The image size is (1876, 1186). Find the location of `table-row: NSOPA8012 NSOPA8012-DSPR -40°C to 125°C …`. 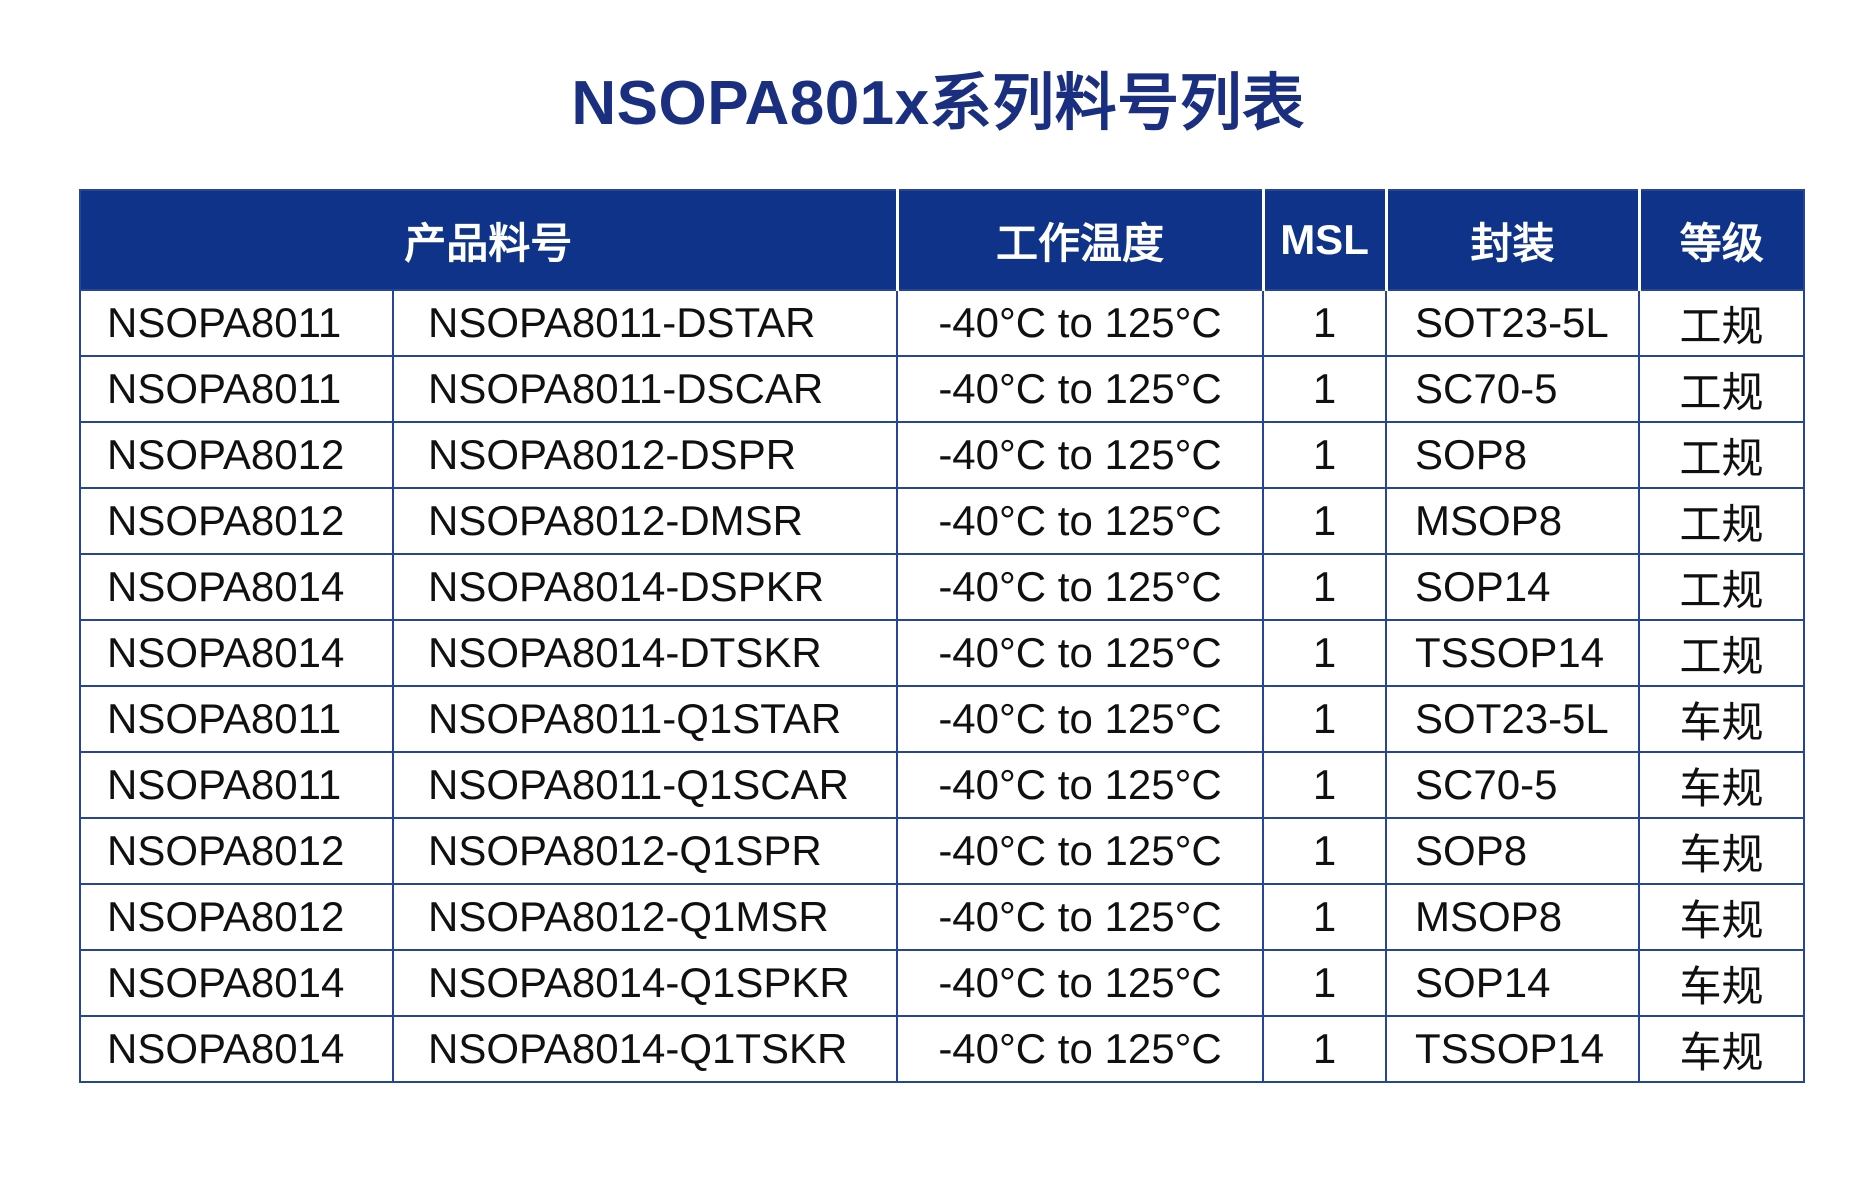

table-row: NSOPA8012 NSOPA8012-DSPR -40°C to 125°C … is located at coordinates (942, 455).